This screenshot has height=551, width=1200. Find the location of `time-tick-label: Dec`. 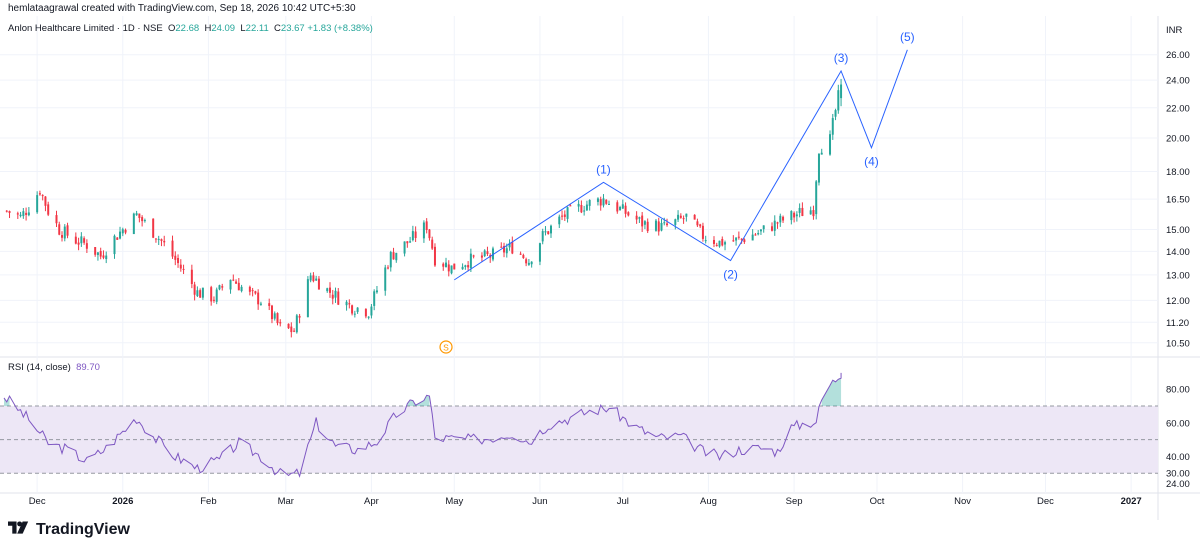

time-tick-label: Dec is located at coordinates (37, 501).